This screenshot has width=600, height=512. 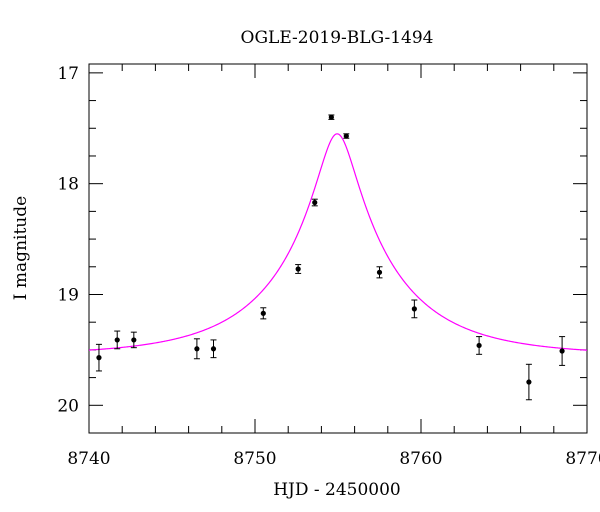 What do you see at coordinates (68, 74) in the screenshot?
I see `y-tick-label: 17` at bounding box center [68, 74].